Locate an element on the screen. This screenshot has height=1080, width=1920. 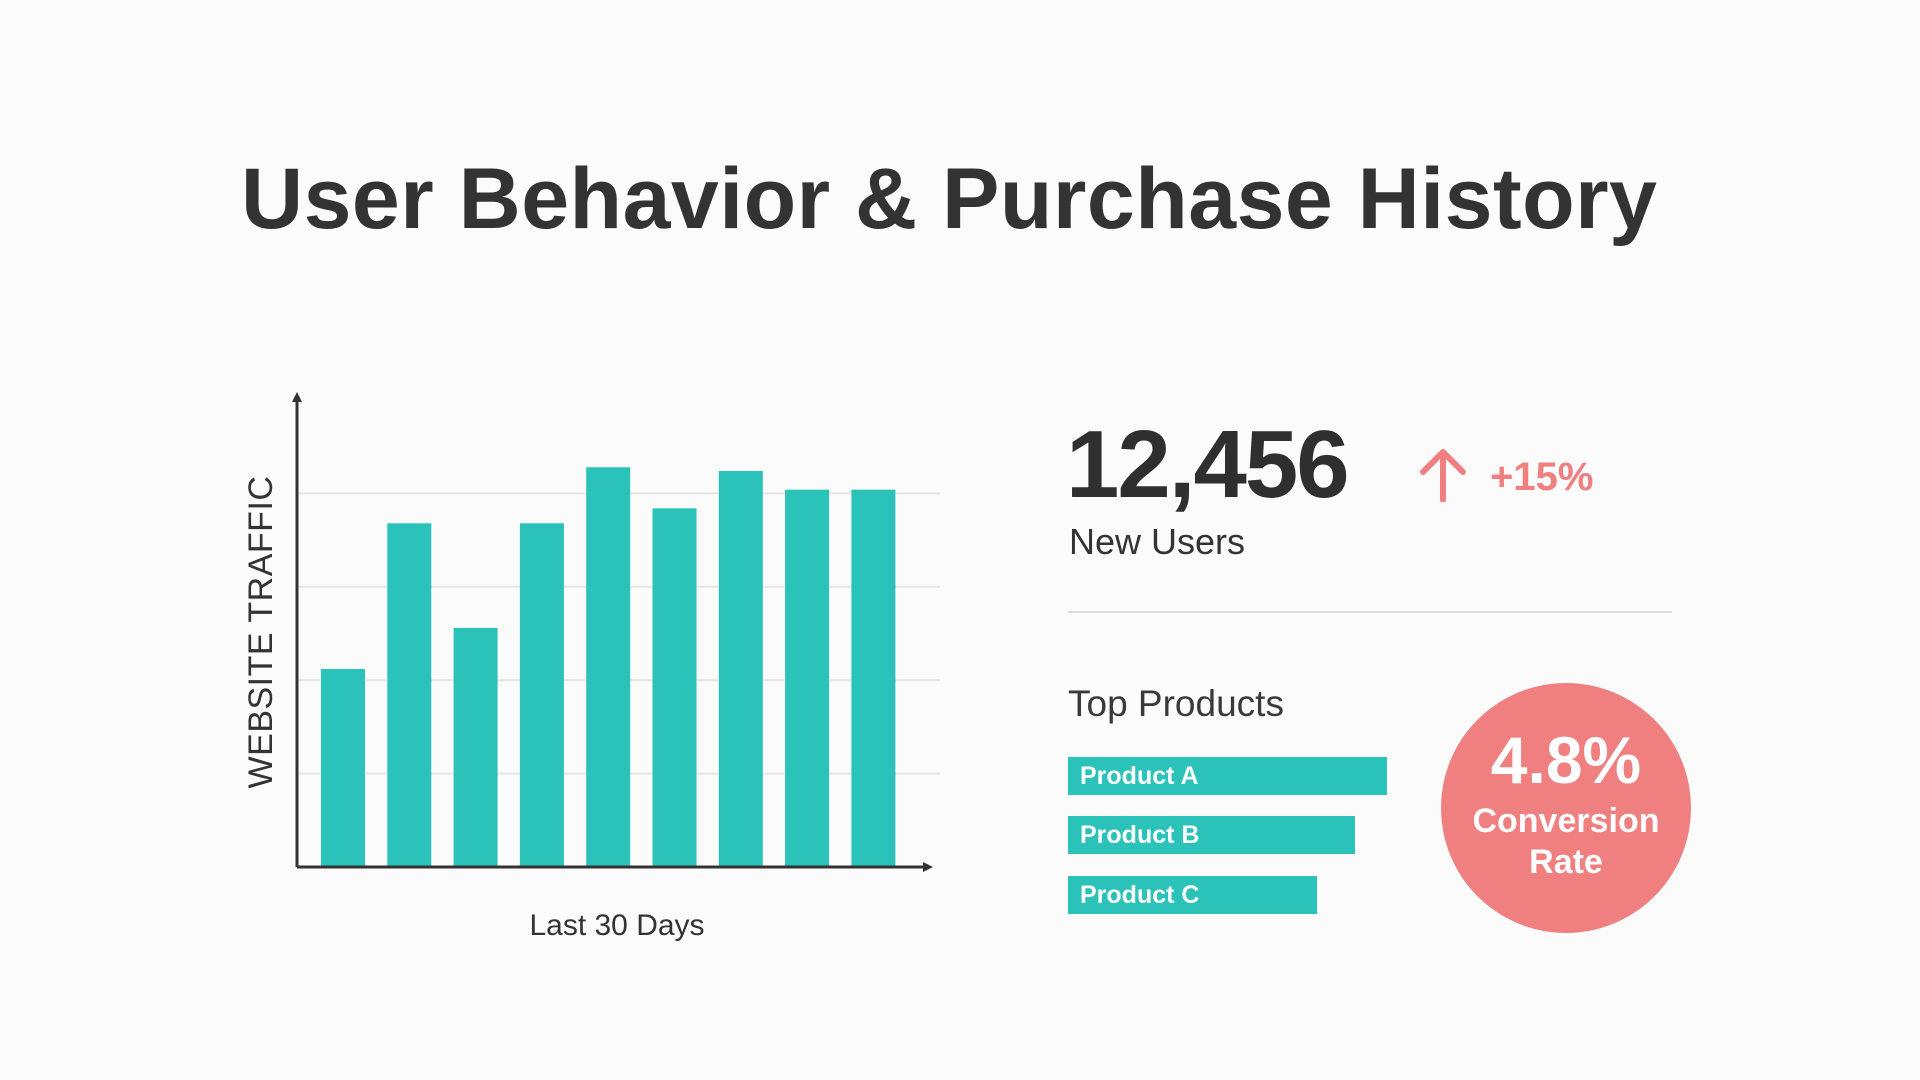
product-label: Product C is located at coordinates (1140, 894).